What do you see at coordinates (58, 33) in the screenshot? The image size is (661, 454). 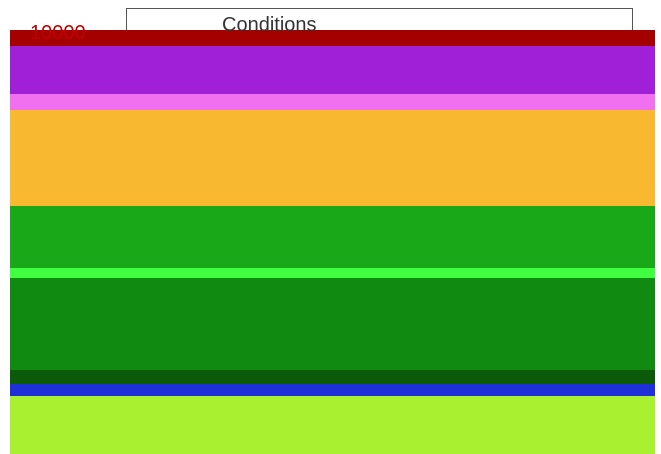 I see `axis-label: 10000` at bounding box center [58, 33].